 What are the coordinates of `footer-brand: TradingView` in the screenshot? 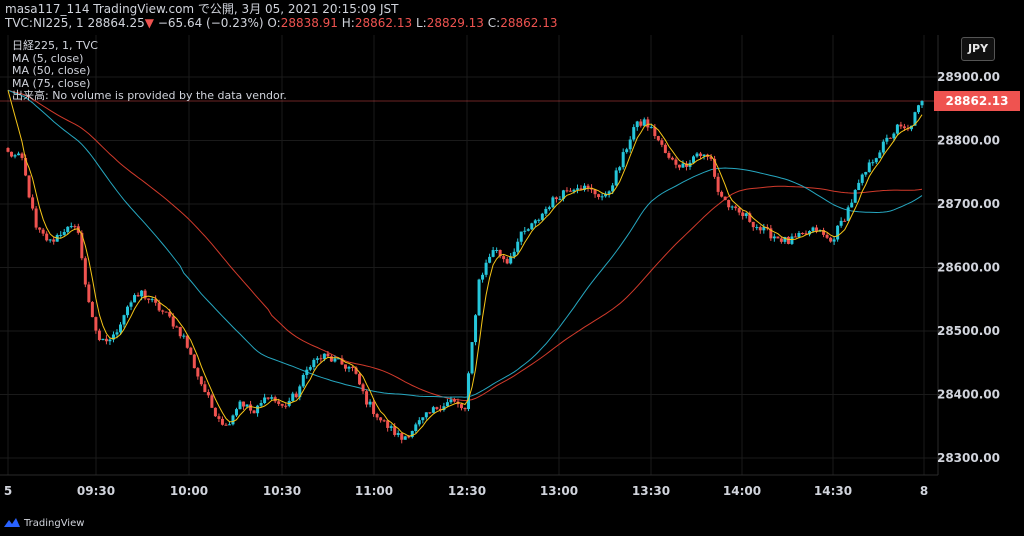 It's located at (43, 523).